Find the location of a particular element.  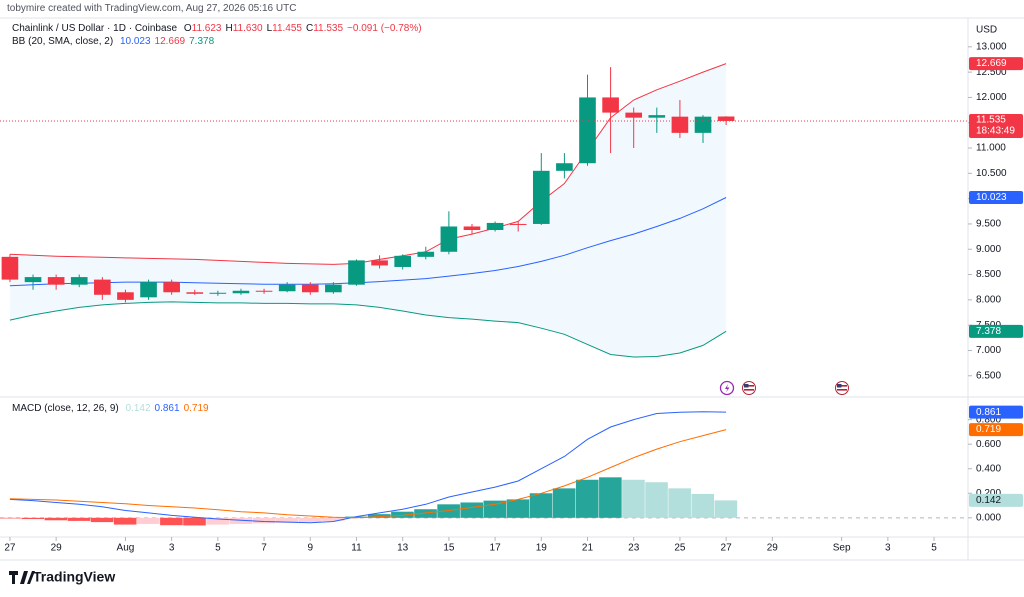

event-icon-glyph is located at coordinates (727, 388).